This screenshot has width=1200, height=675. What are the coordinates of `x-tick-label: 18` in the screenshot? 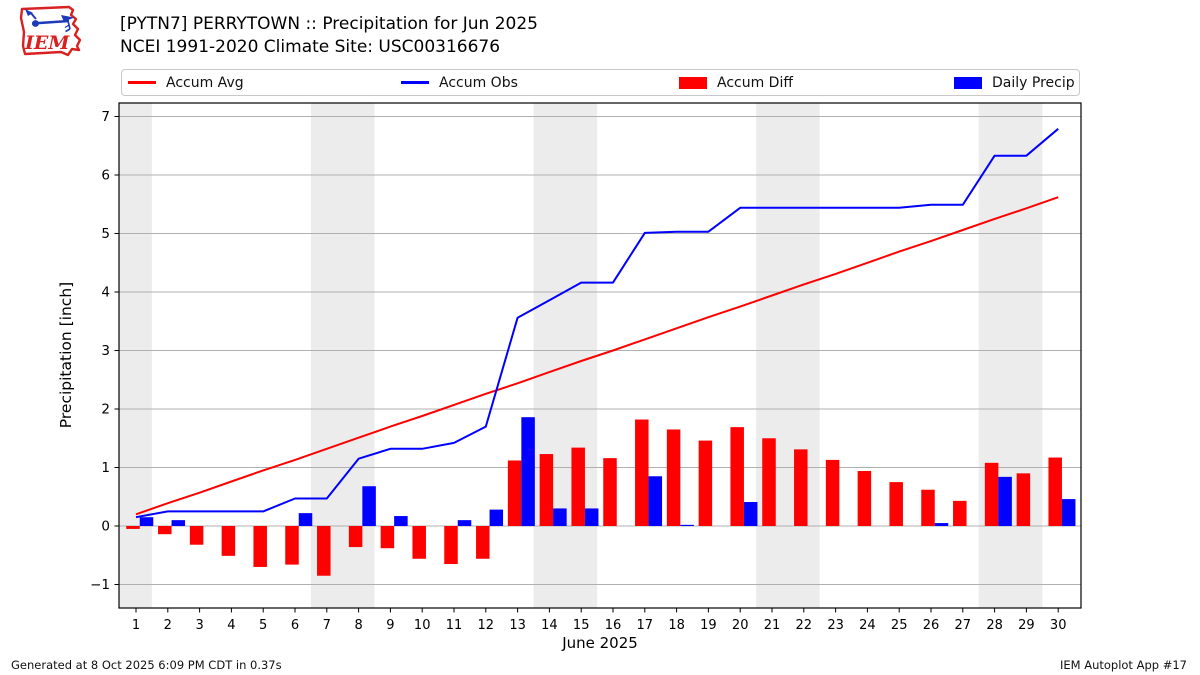 It's located at (676, 625).